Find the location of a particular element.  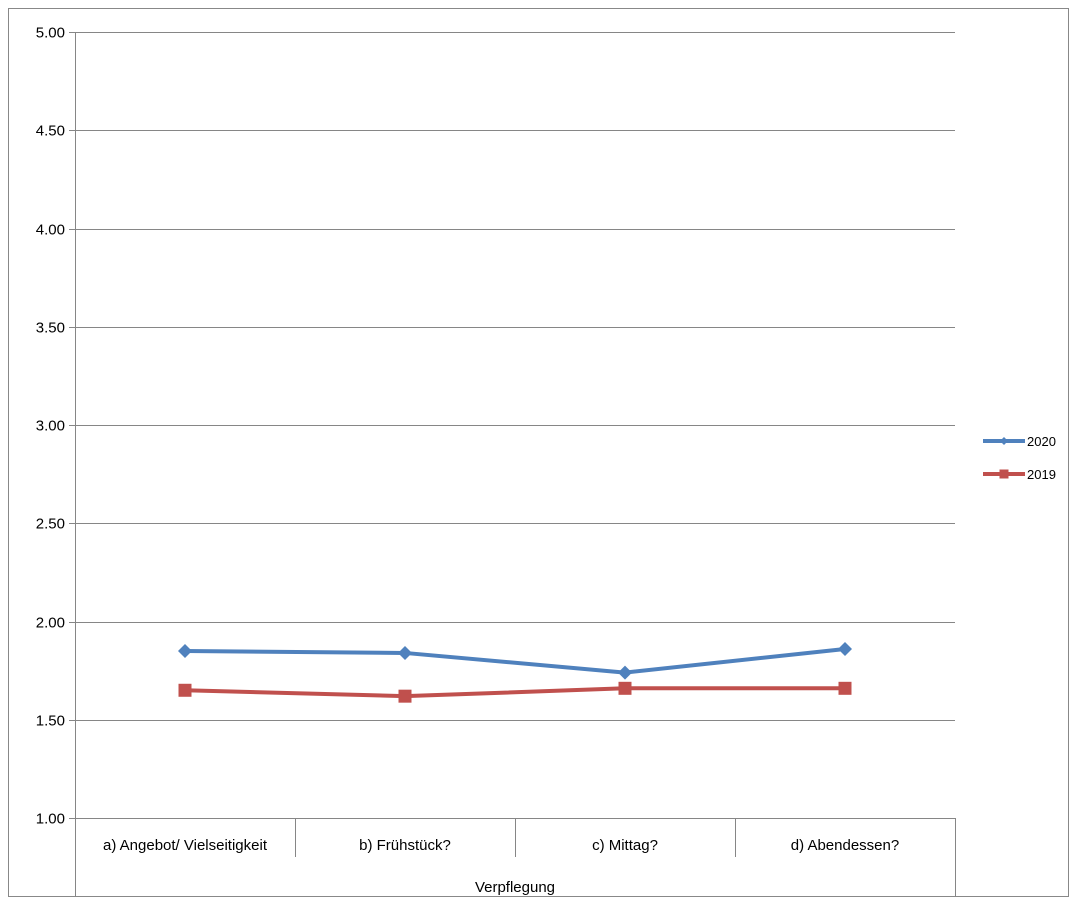

x-category-label: d) Abendessen? is located at coordinates (845, 845).